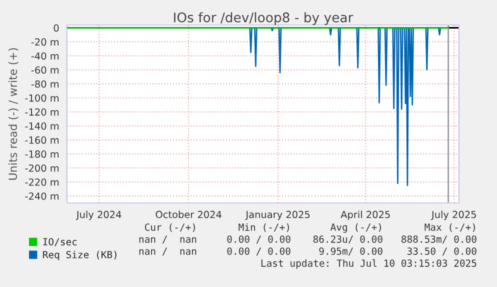 Image resolution: width=497 pixels, height=287 pixels. I want to click on text: 9.95m/ 0.00, so click(350, 251).